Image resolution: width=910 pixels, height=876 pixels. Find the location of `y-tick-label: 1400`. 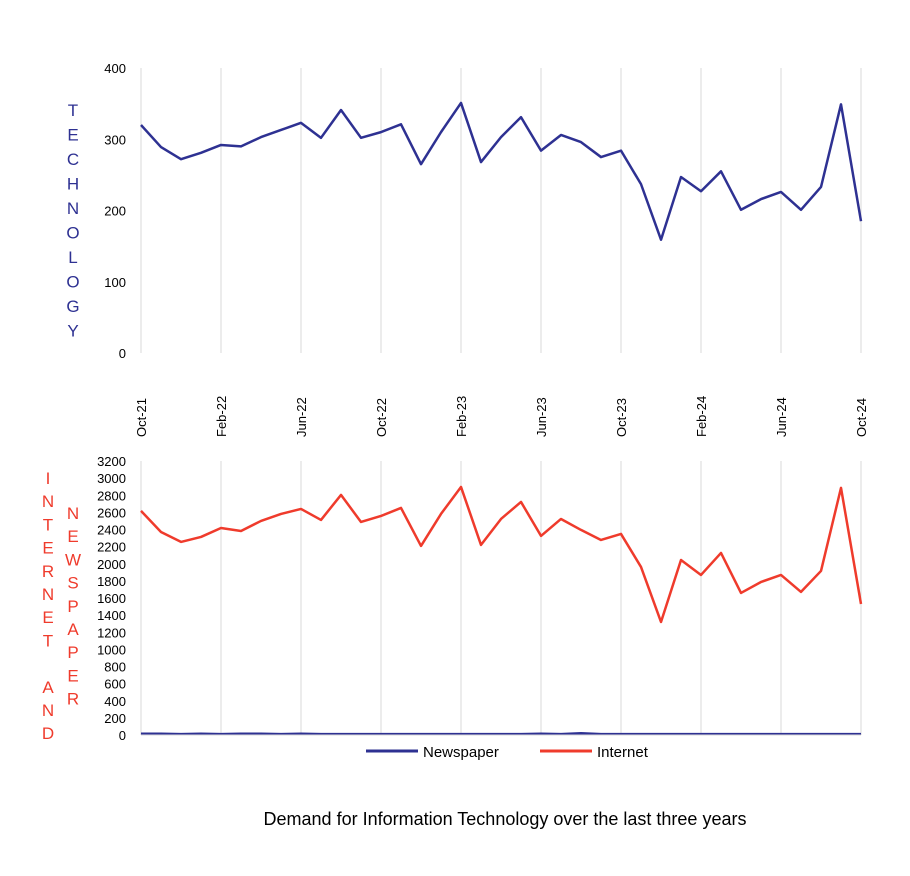

y-tick-label: 1400 is located at coordinates (111, 615).